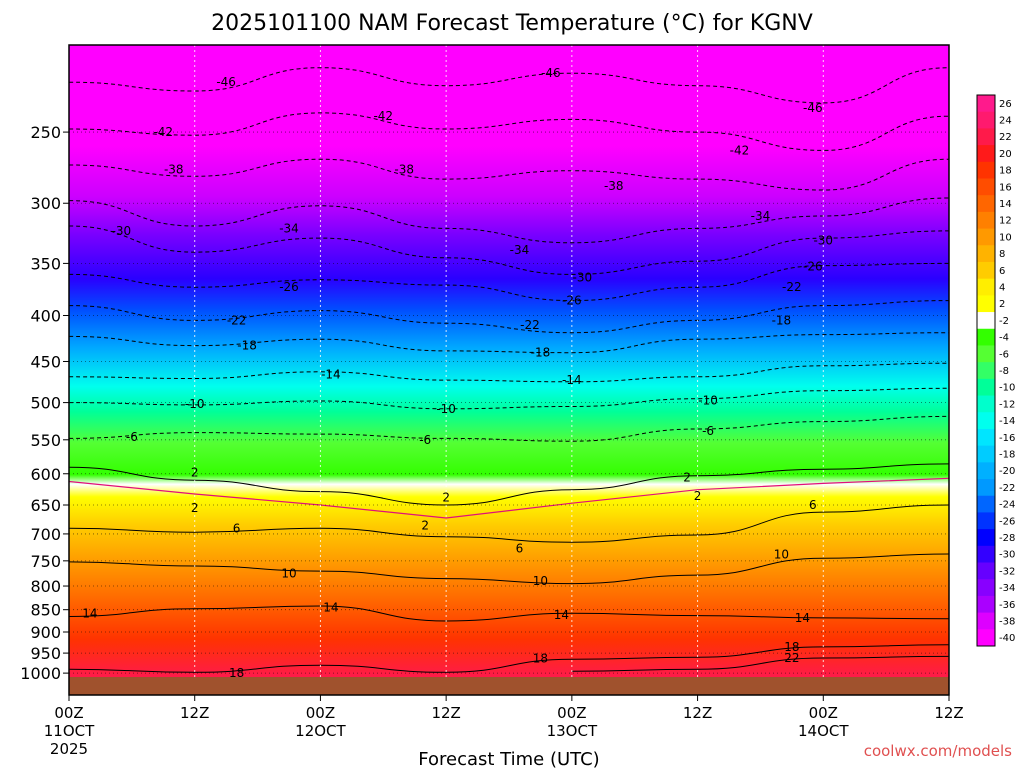  What do you see at coordinates (45, 505) in the screenshot?
I see `y-tick-label-650: 650` at bounding box center [45, 505].